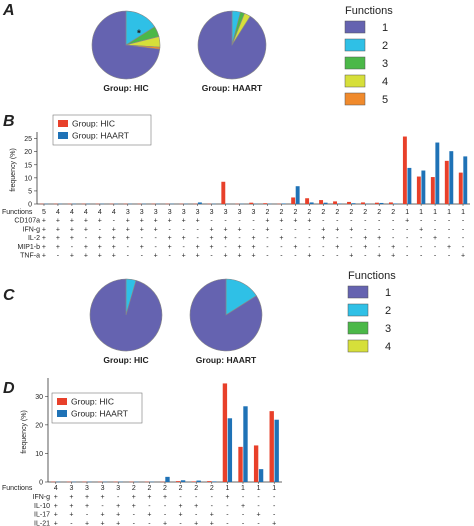  Describe the element at coordinates (102, 130) in the screenshot. I see `bar-legend: Group: HIC Group: HAART` at that location.